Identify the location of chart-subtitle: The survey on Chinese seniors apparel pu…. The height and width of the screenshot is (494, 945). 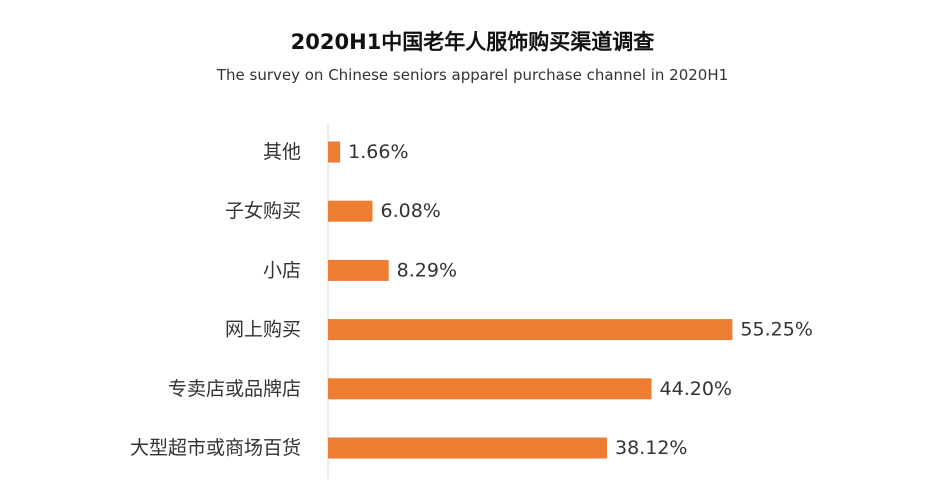
(472, 75).